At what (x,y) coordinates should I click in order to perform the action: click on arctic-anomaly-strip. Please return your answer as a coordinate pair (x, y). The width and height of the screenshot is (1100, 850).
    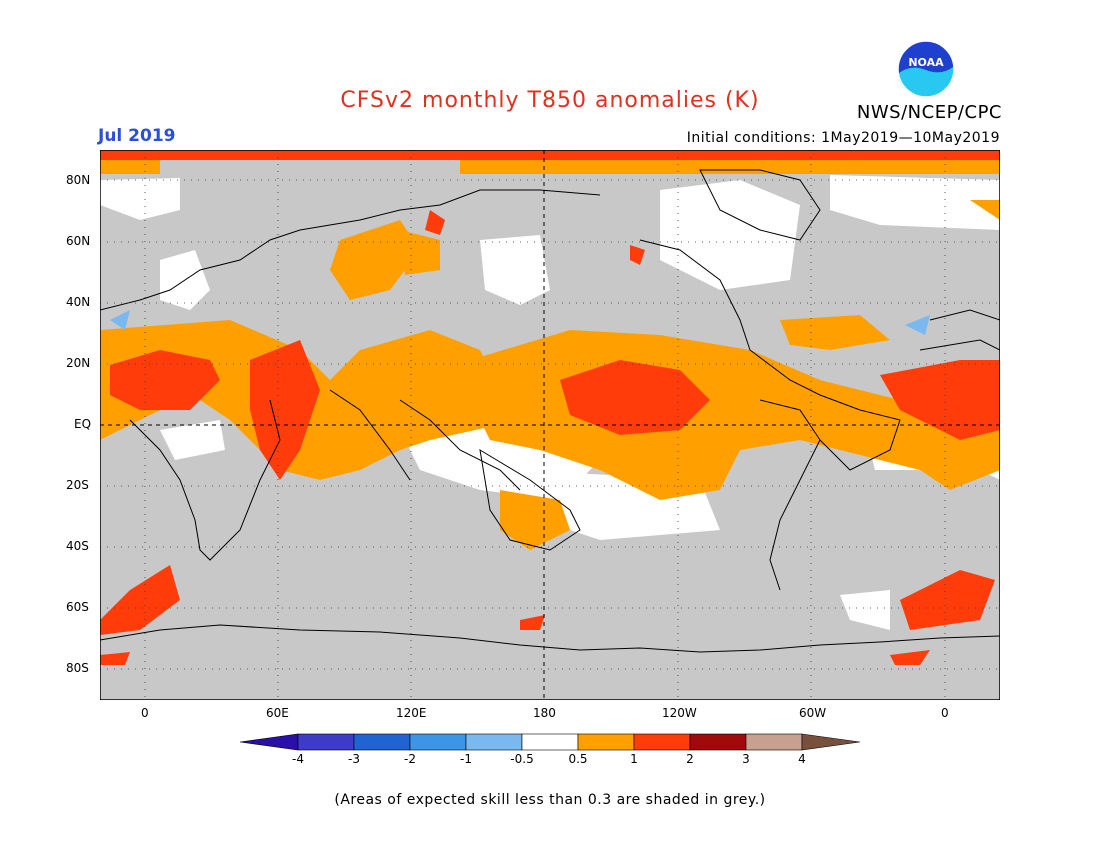
    Looking at the image, I should click on (550, 155).